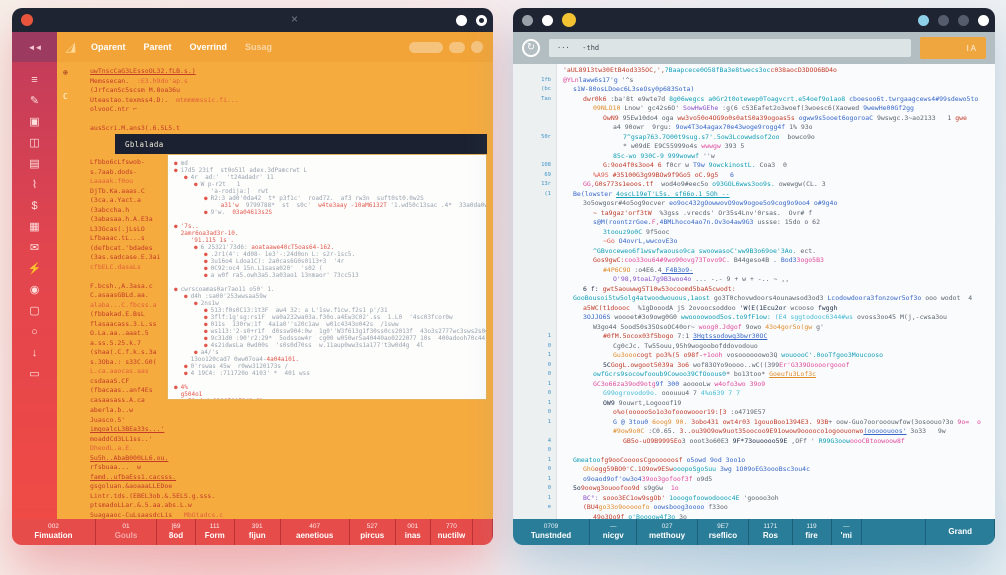 Image resolution: width=1006 pixels, height=575 pixels. I want to click on sidebar-tool-icon: ○, so click(34, 332).